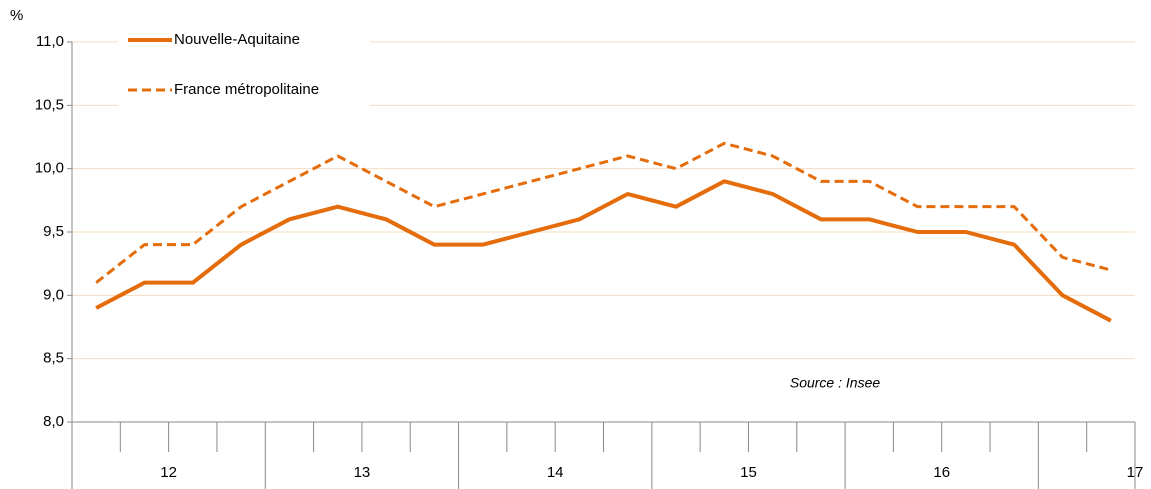  I want to click on legend-label: Nouvelle-Aquitaine, so click(237, 39).